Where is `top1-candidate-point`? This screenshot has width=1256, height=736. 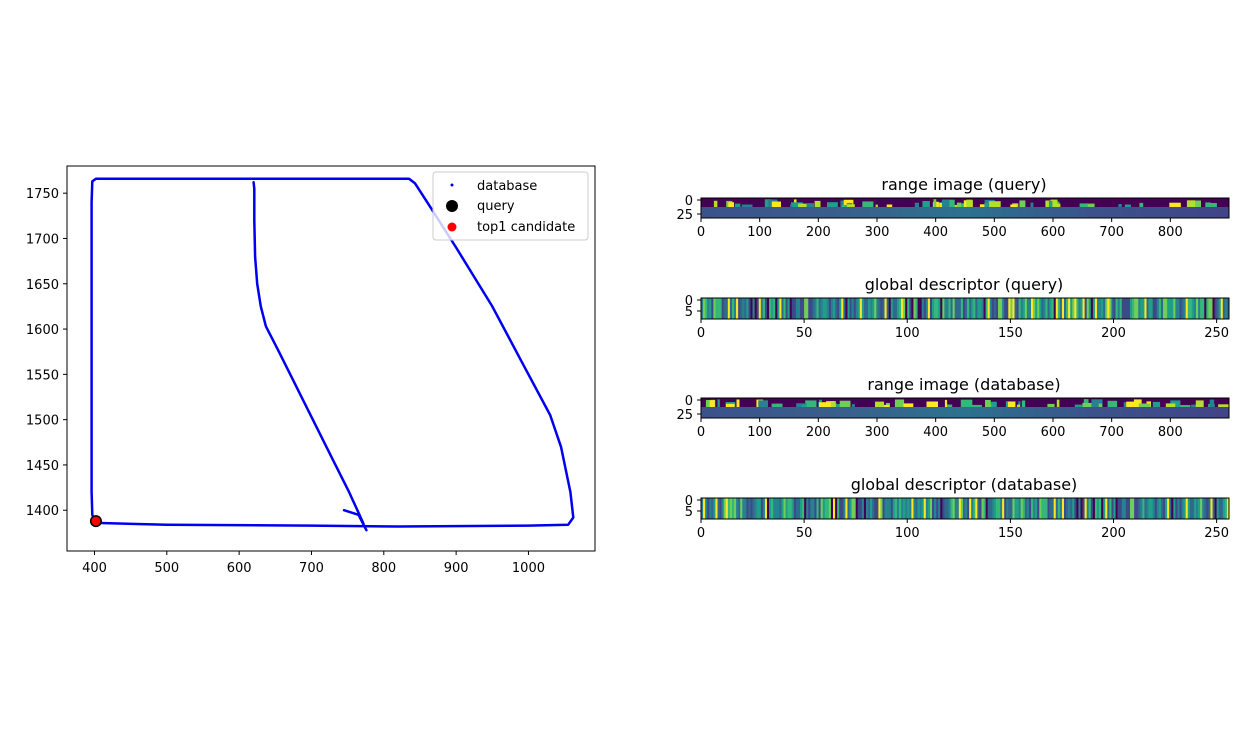
top1-candidate-point is located at coordinates (96, 521).